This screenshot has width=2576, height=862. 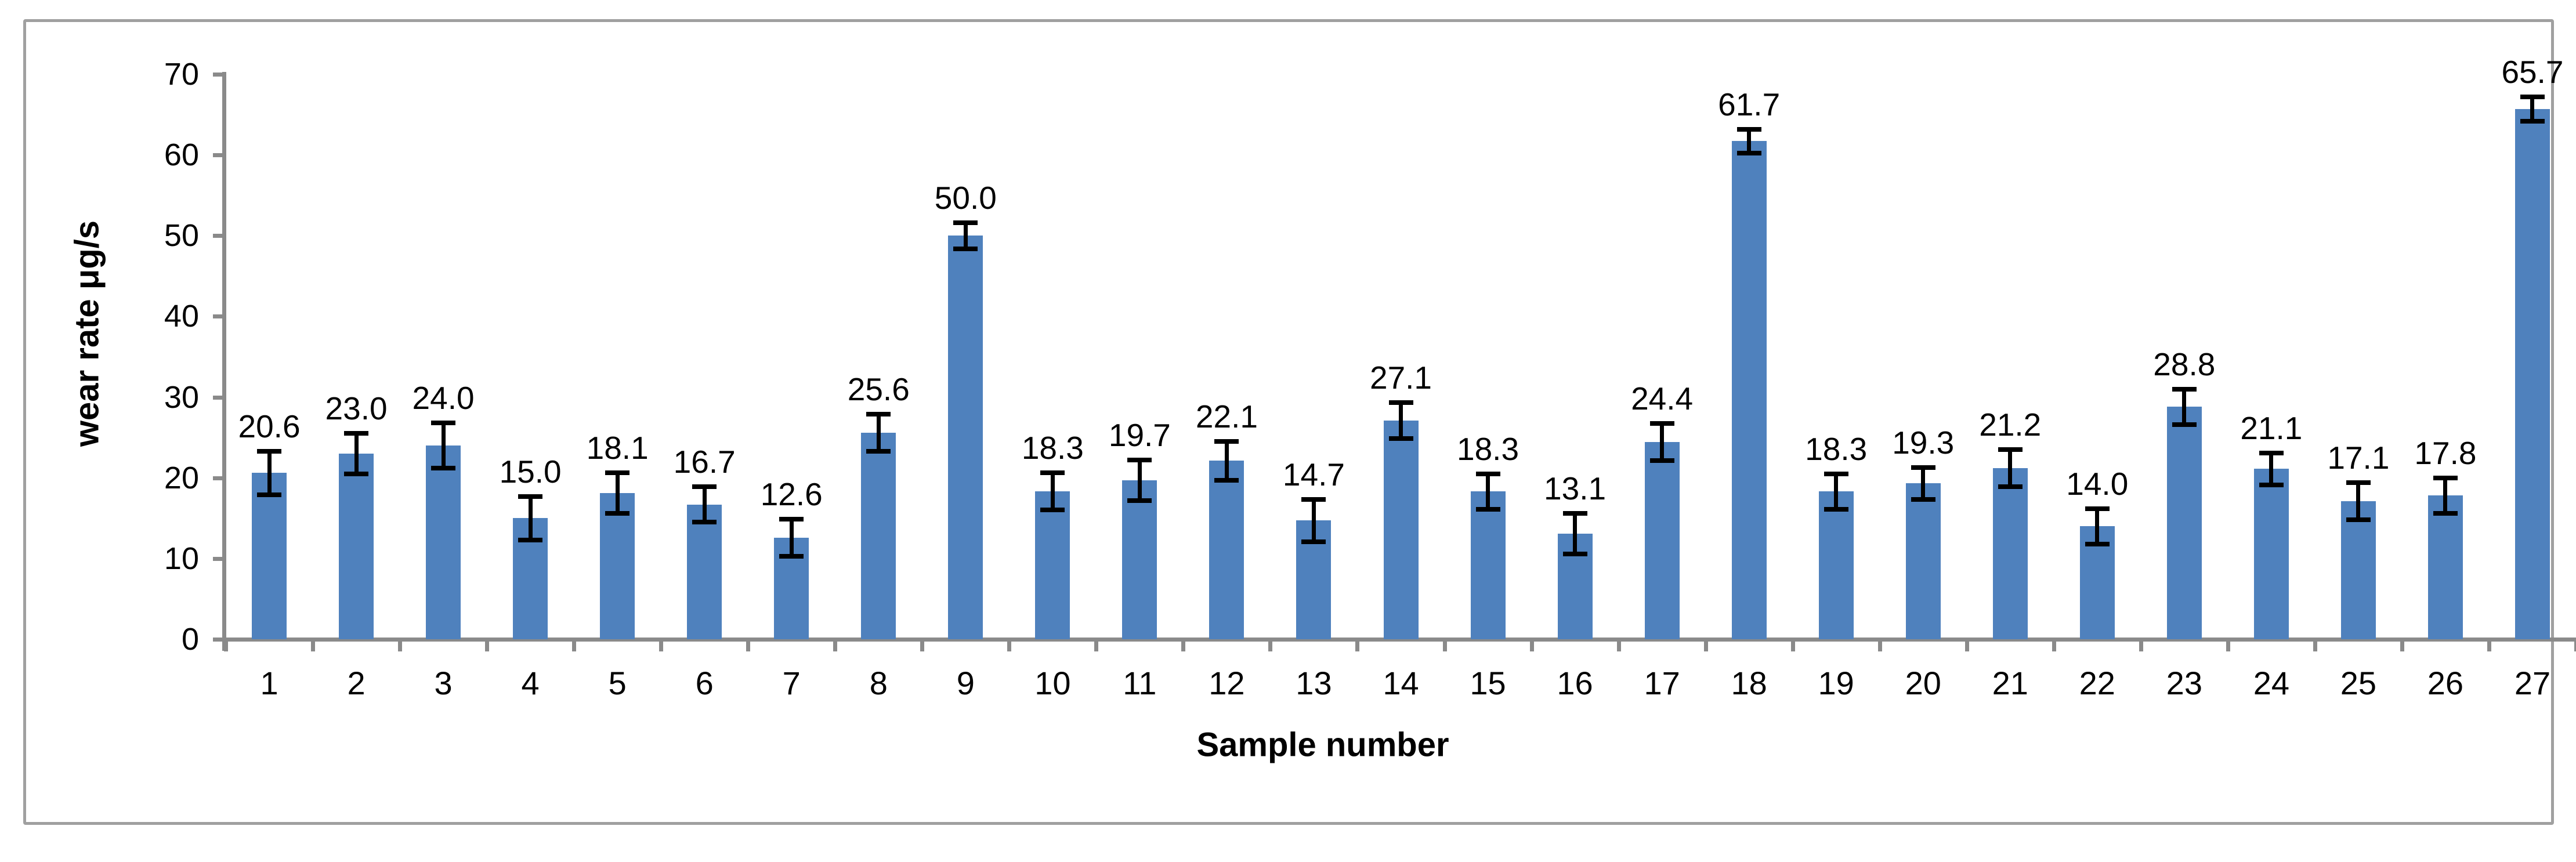 What do you see at coordinates (190, 639) in the screenshot?
I see `y-tick-label: 0` at bounding box center [190, 639].